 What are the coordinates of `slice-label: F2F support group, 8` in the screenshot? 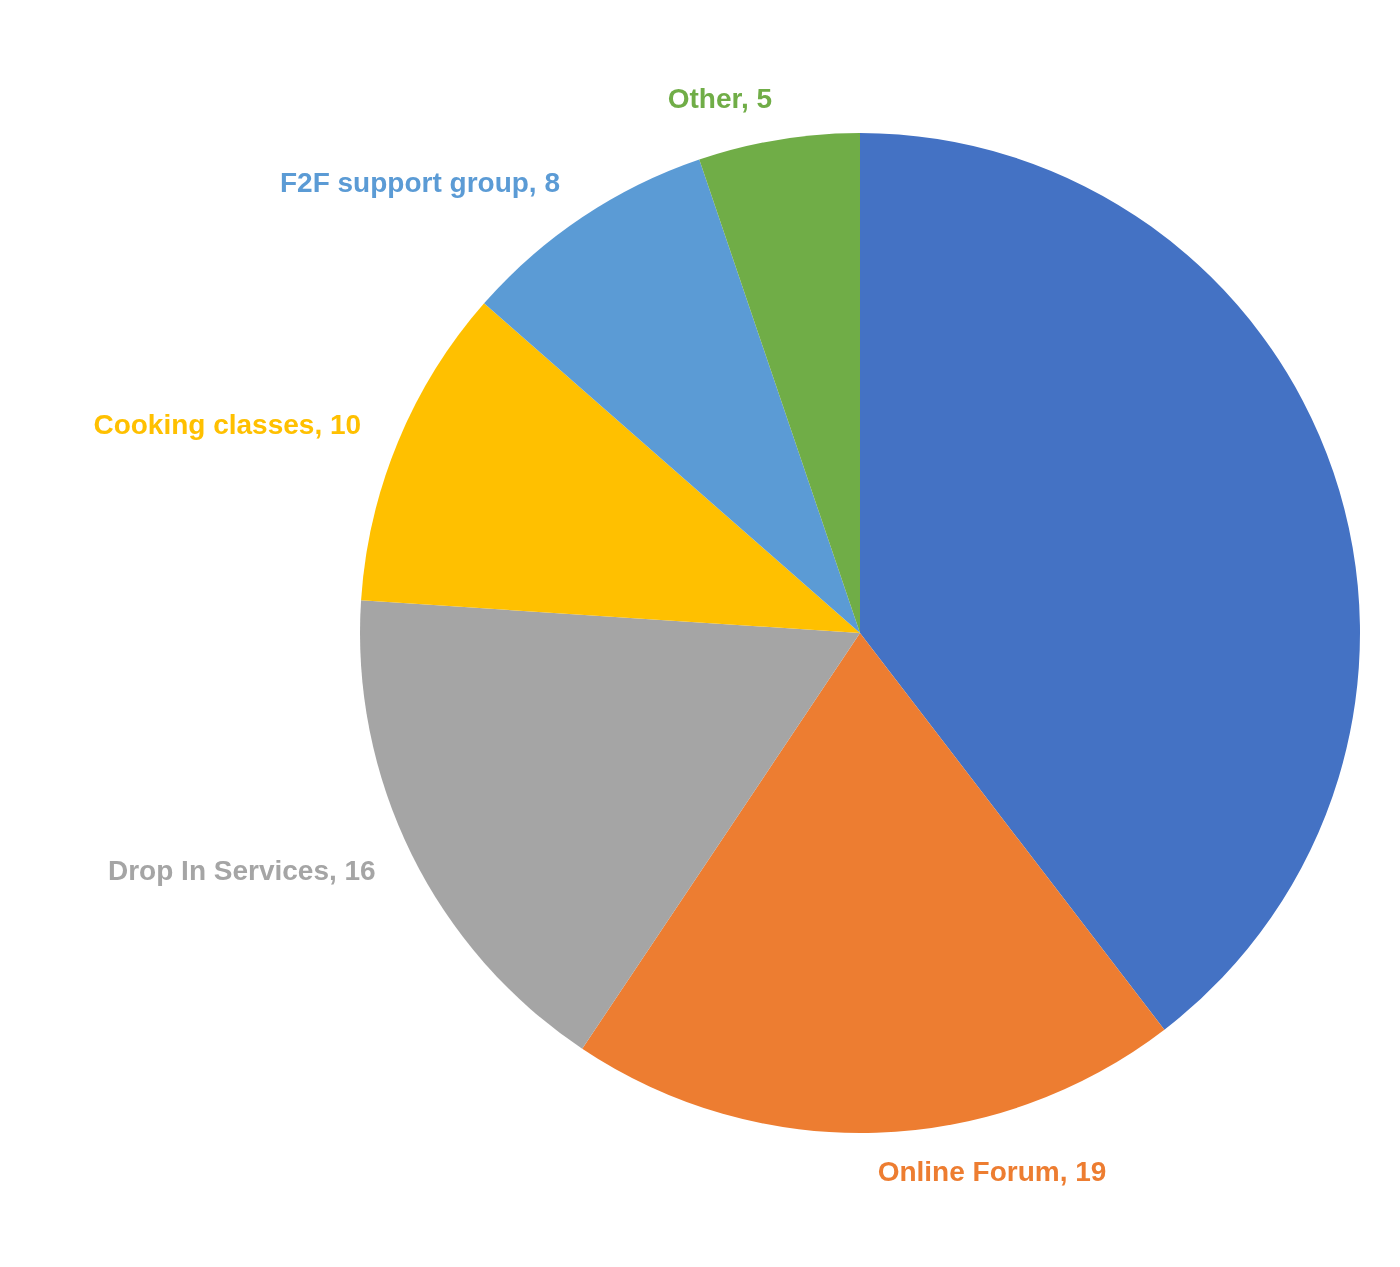 It's located at (419, 183).